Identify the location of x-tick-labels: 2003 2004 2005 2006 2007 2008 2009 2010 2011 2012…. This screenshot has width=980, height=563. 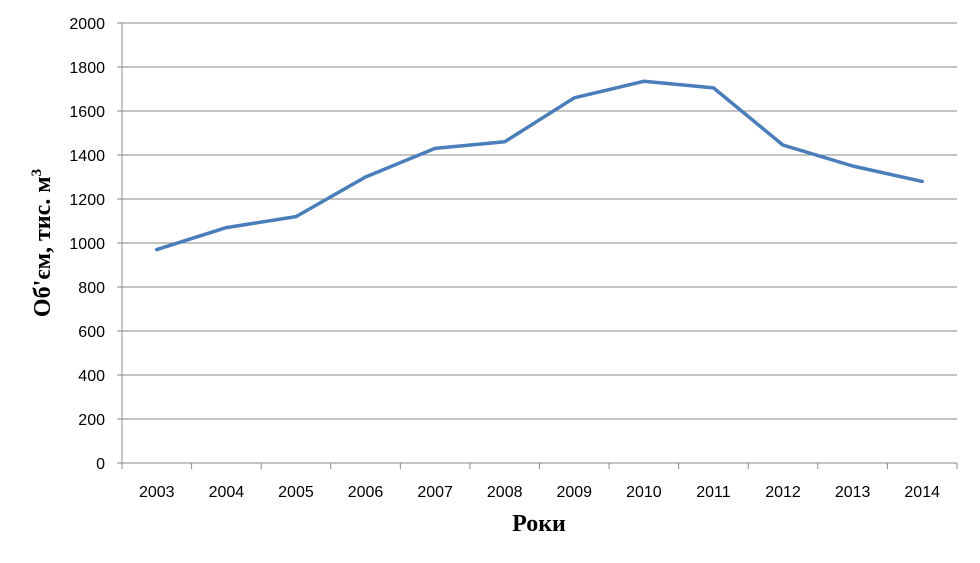
(539, 492).